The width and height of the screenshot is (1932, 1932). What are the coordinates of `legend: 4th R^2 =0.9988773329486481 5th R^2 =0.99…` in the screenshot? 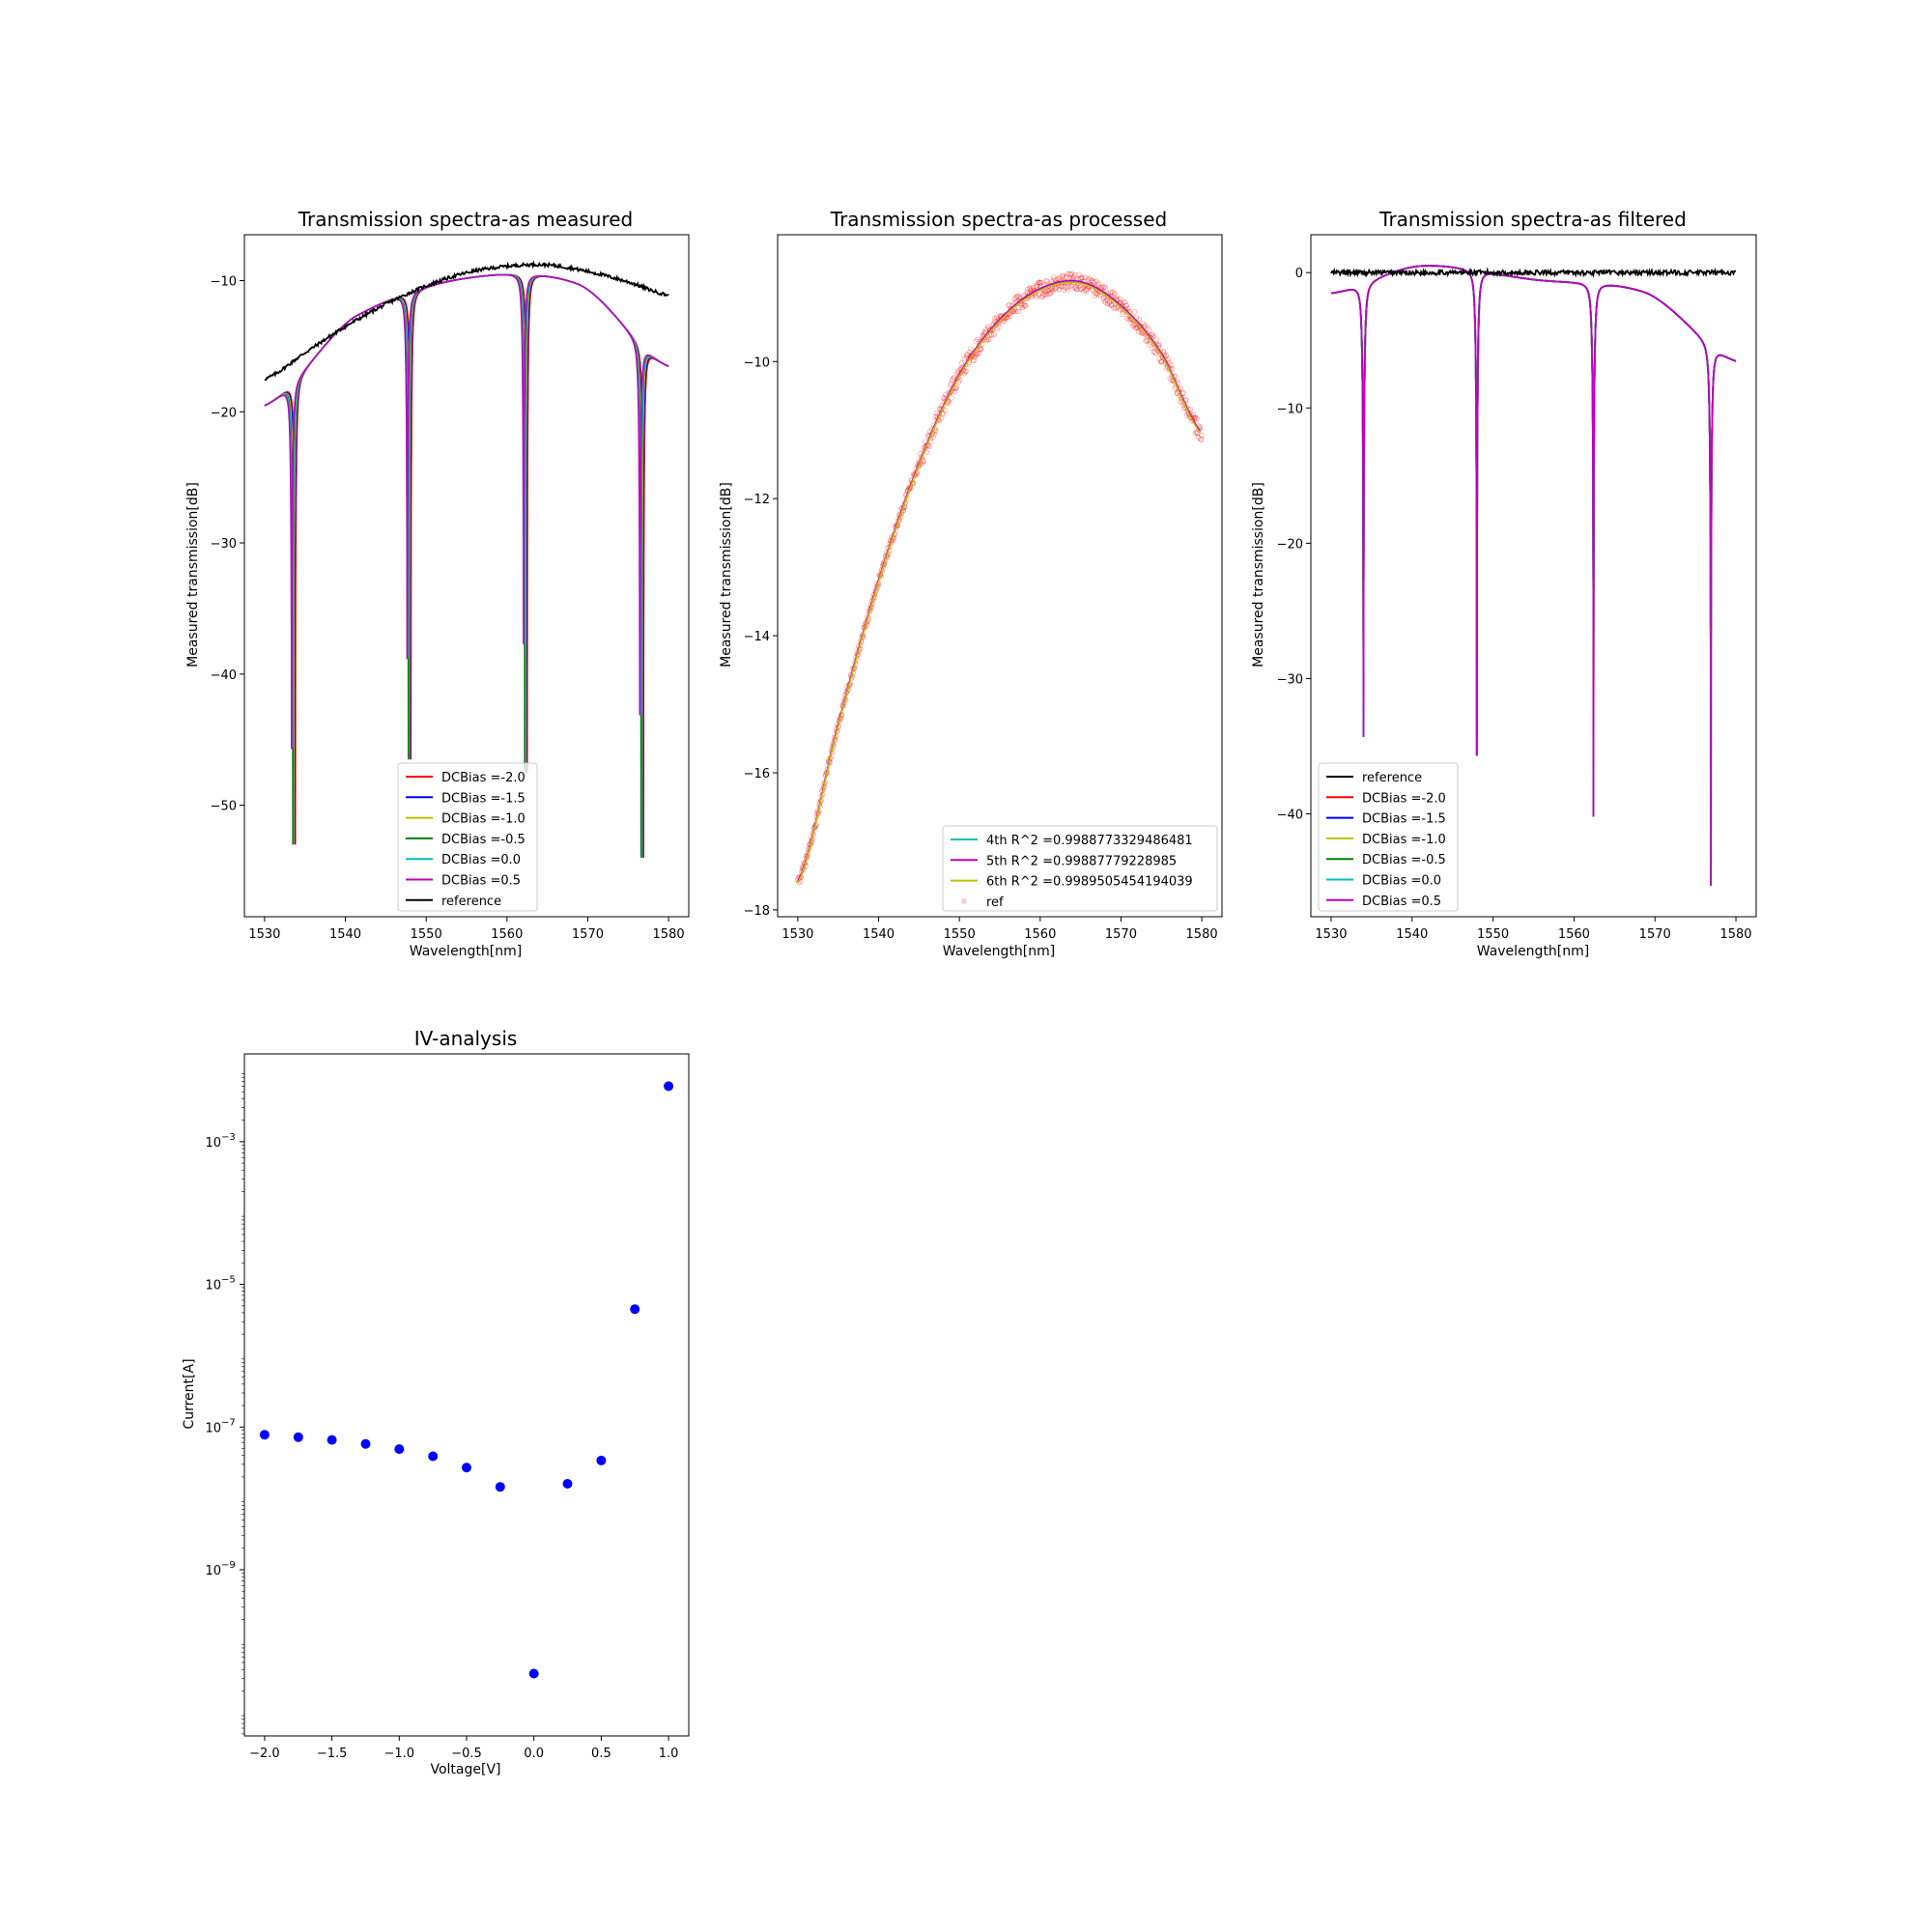 It's located at (1080, 868).